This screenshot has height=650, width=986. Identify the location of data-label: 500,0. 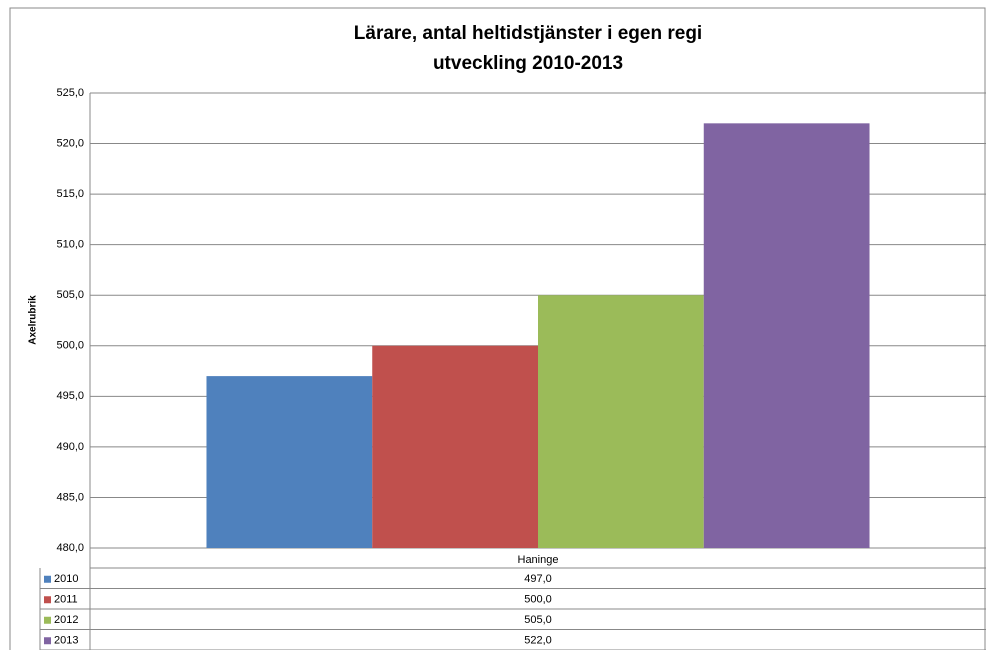
(538, 600).